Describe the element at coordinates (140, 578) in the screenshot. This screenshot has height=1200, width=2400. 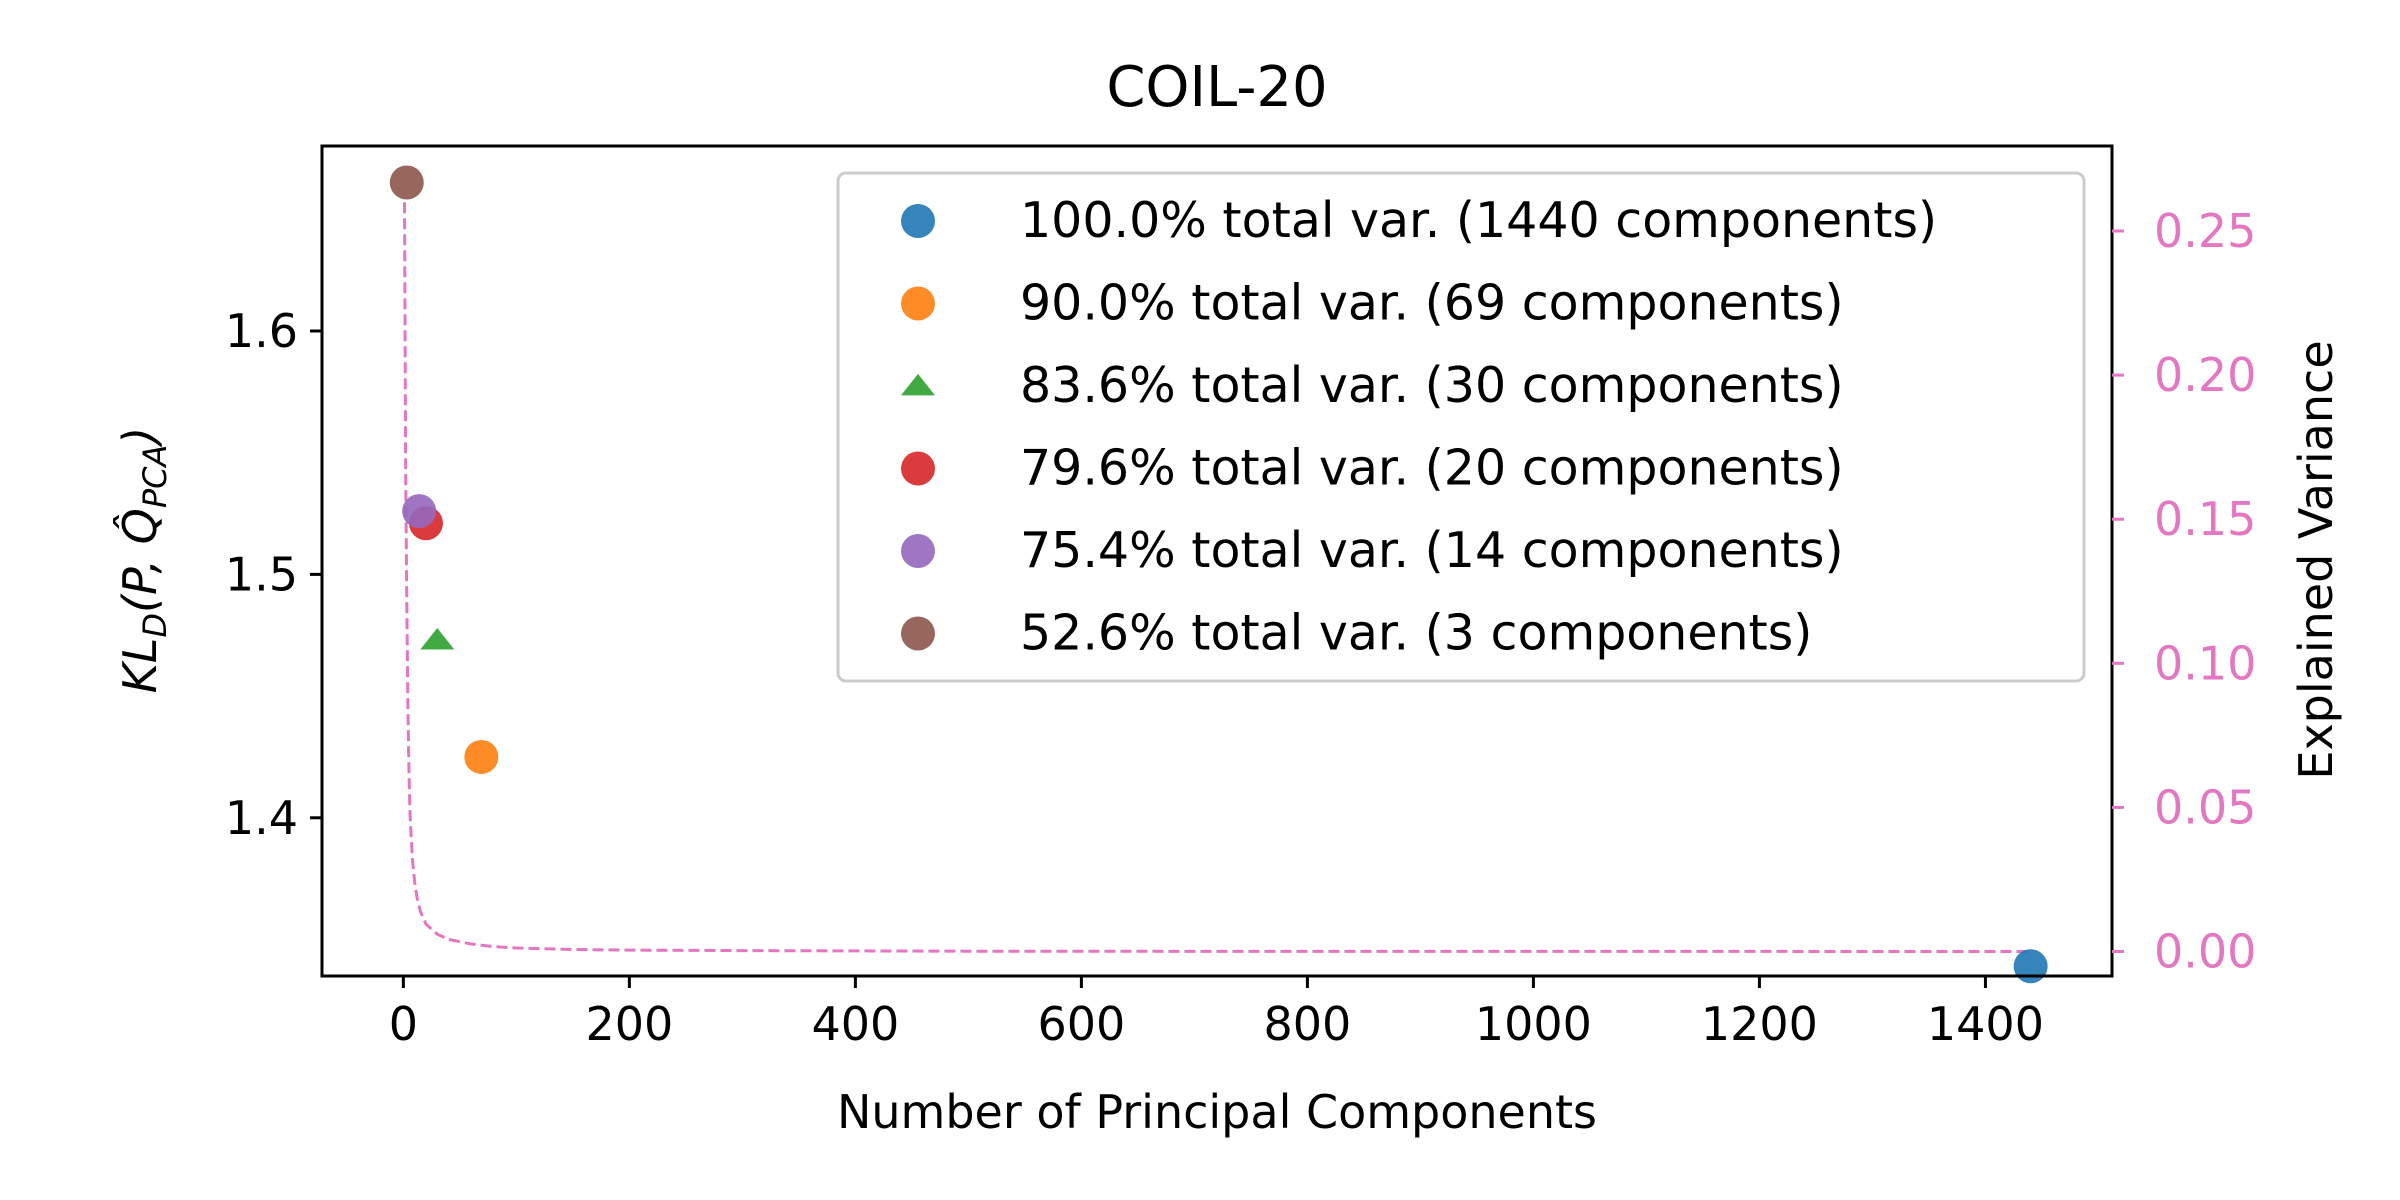
I see `y-label-args-before: (P,` at that location.